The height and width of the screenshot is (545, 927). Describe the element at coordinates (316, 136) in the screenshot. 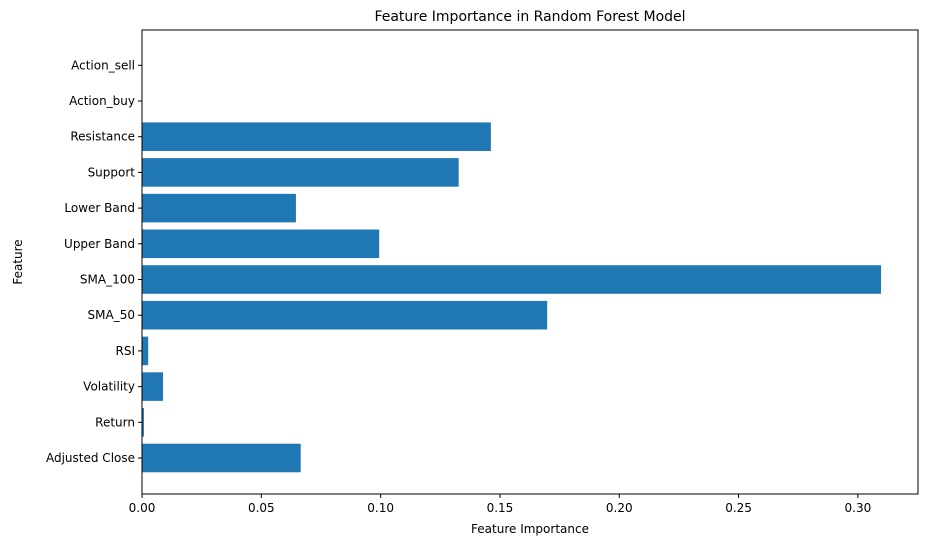

I see `bar-resistance` at that location.